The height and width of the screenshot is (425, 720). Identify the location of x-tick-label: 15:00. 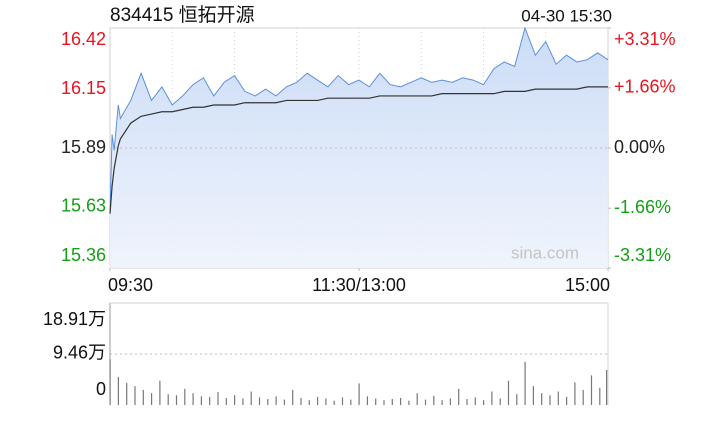
(587, 285).